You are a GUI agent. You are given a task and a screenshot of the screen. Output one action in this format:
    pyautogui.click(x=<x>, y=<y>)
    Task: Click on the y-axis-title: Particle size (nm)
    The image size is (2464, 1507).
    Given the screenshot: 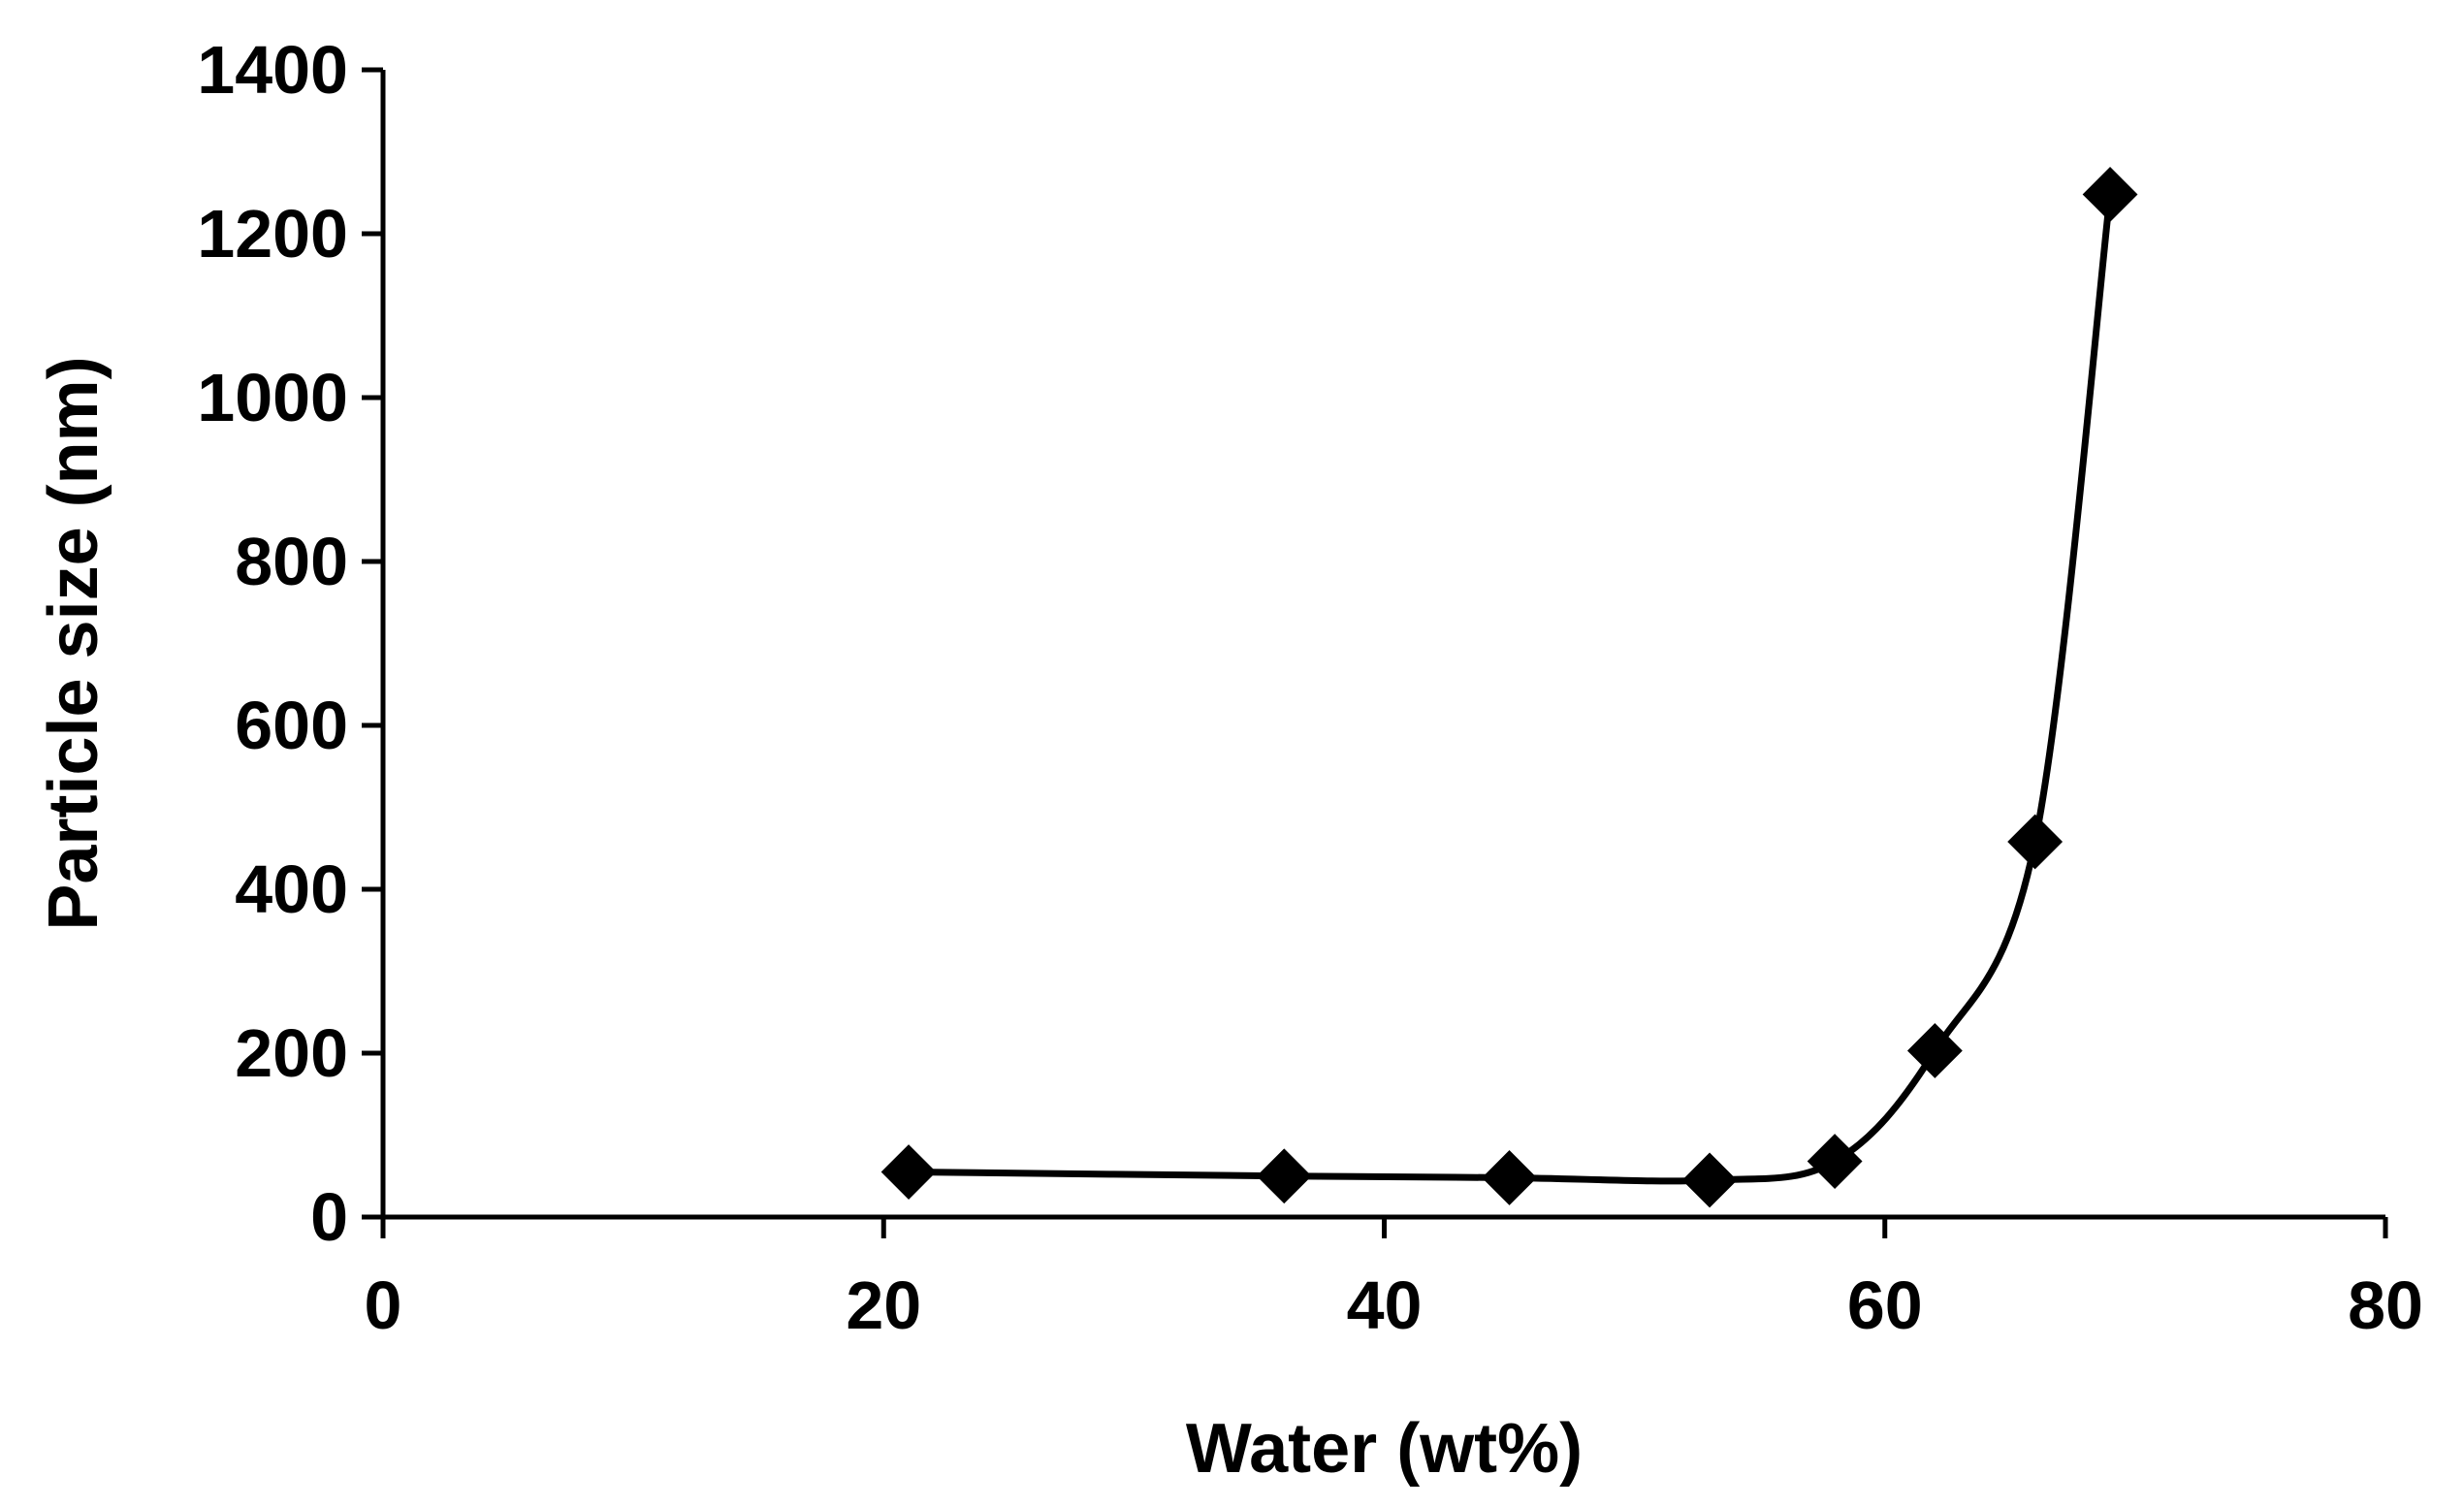 What is the action you would take?
    pyautogui.click(x=73, y=643)
    